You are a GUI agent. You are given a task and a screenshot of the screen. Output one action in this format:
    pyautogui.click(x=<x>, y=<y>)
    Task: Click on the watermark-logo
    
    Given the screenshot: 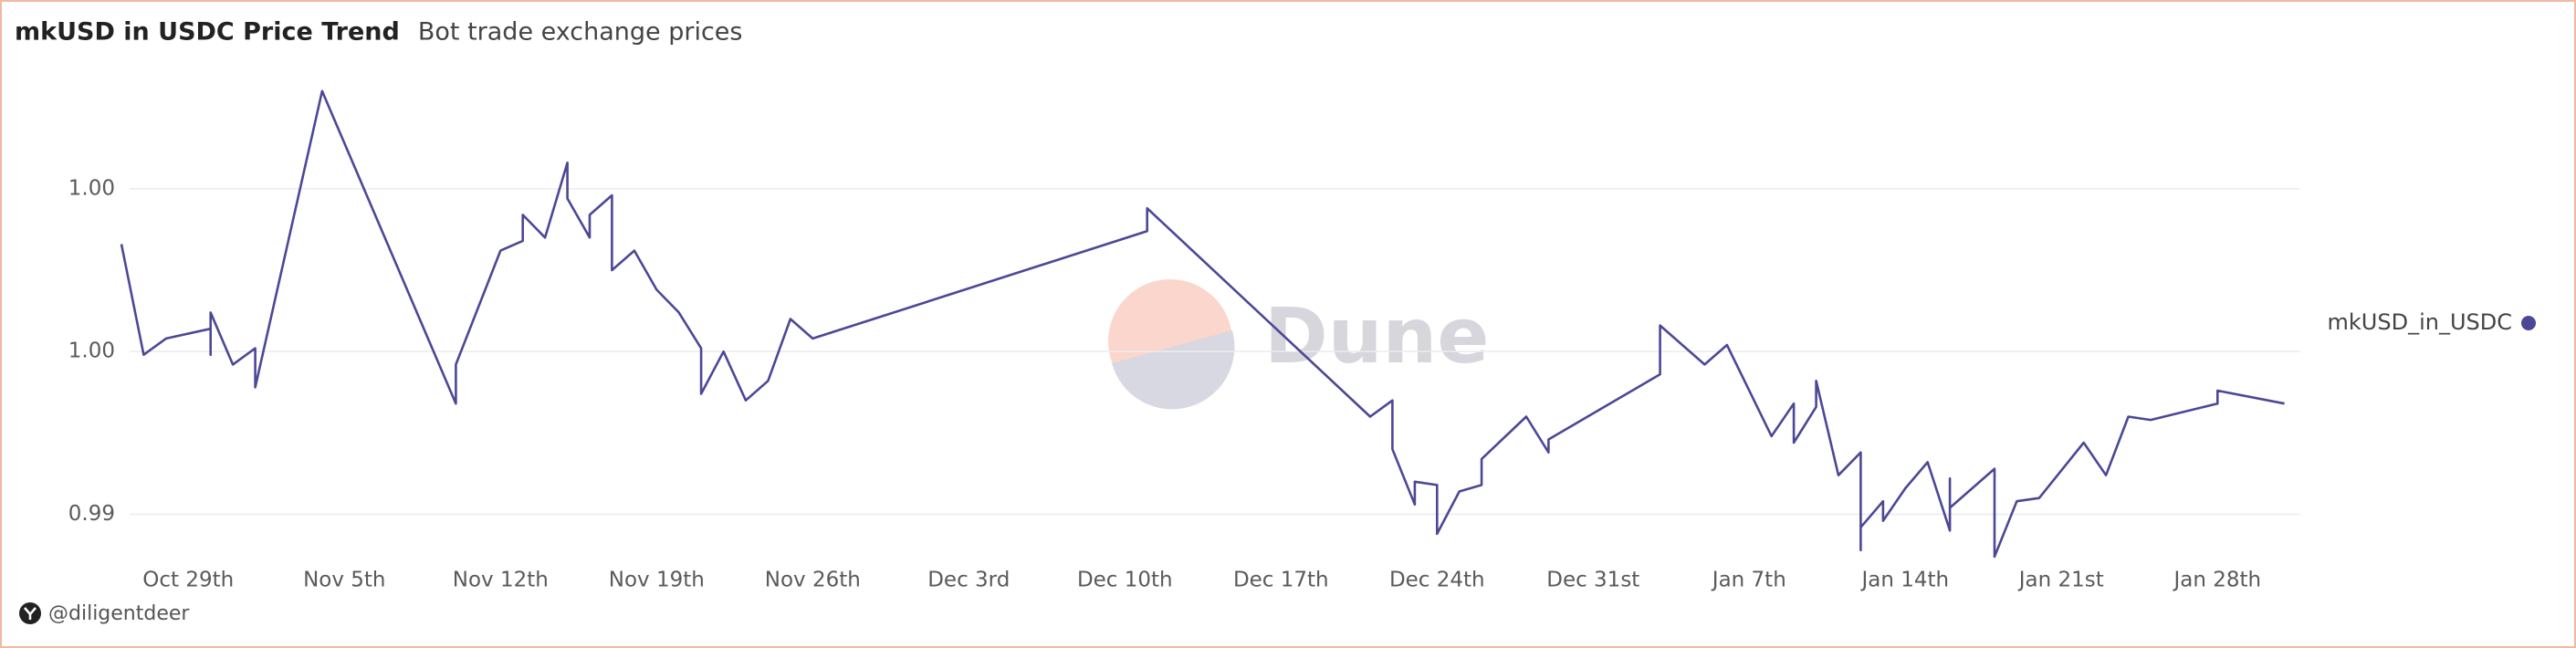 What is the action you would take?
    pyautogui.click(x=1171, y=344)
    